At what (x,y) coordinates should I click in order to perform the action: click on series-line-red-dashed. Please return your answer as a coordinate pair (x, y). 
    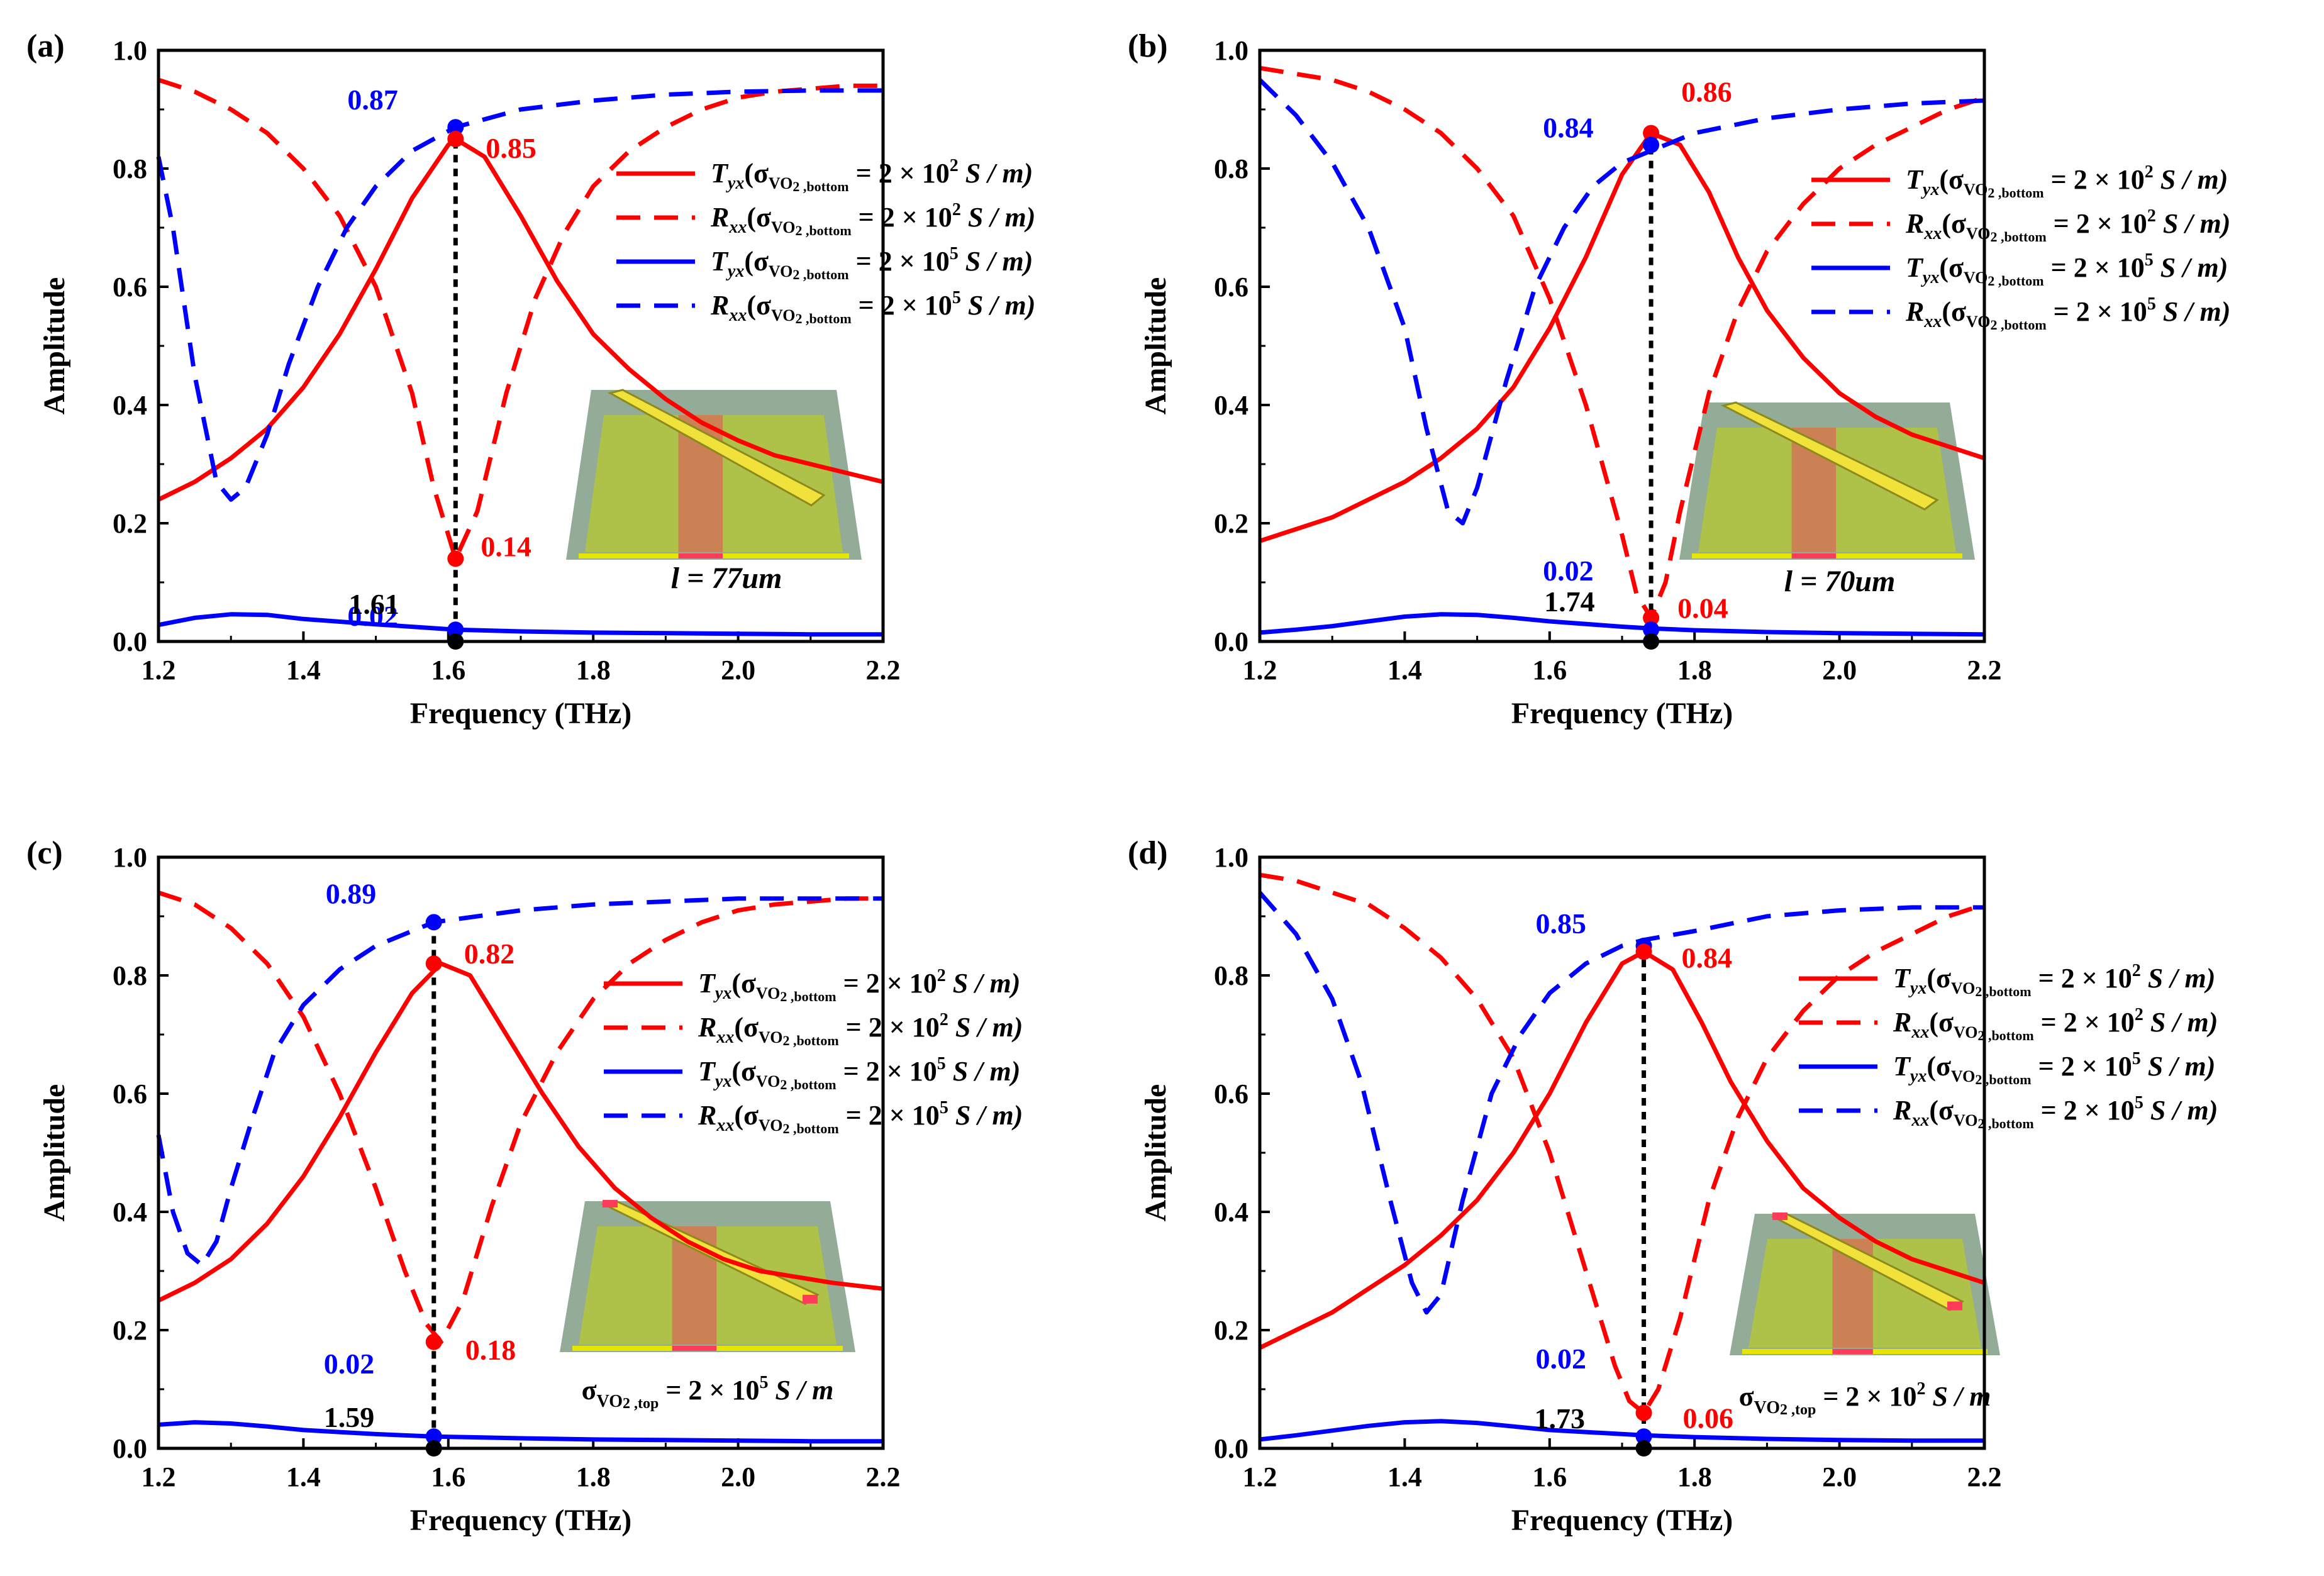
    Looking at the image, I should click on (1622, 1144).